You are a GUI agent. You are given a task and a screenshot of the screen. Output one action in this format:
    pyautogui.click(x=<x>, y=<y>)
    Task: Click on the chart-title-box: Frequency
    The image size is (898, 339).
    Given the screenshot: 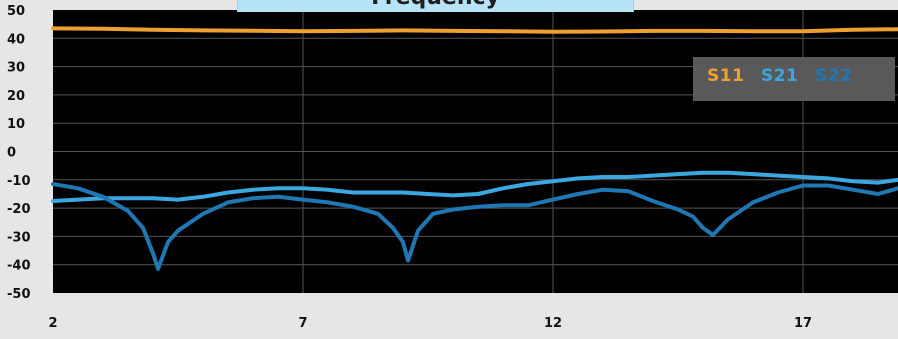 What is the action you would take?
    pyautogui.click(x=435, y=6)
    